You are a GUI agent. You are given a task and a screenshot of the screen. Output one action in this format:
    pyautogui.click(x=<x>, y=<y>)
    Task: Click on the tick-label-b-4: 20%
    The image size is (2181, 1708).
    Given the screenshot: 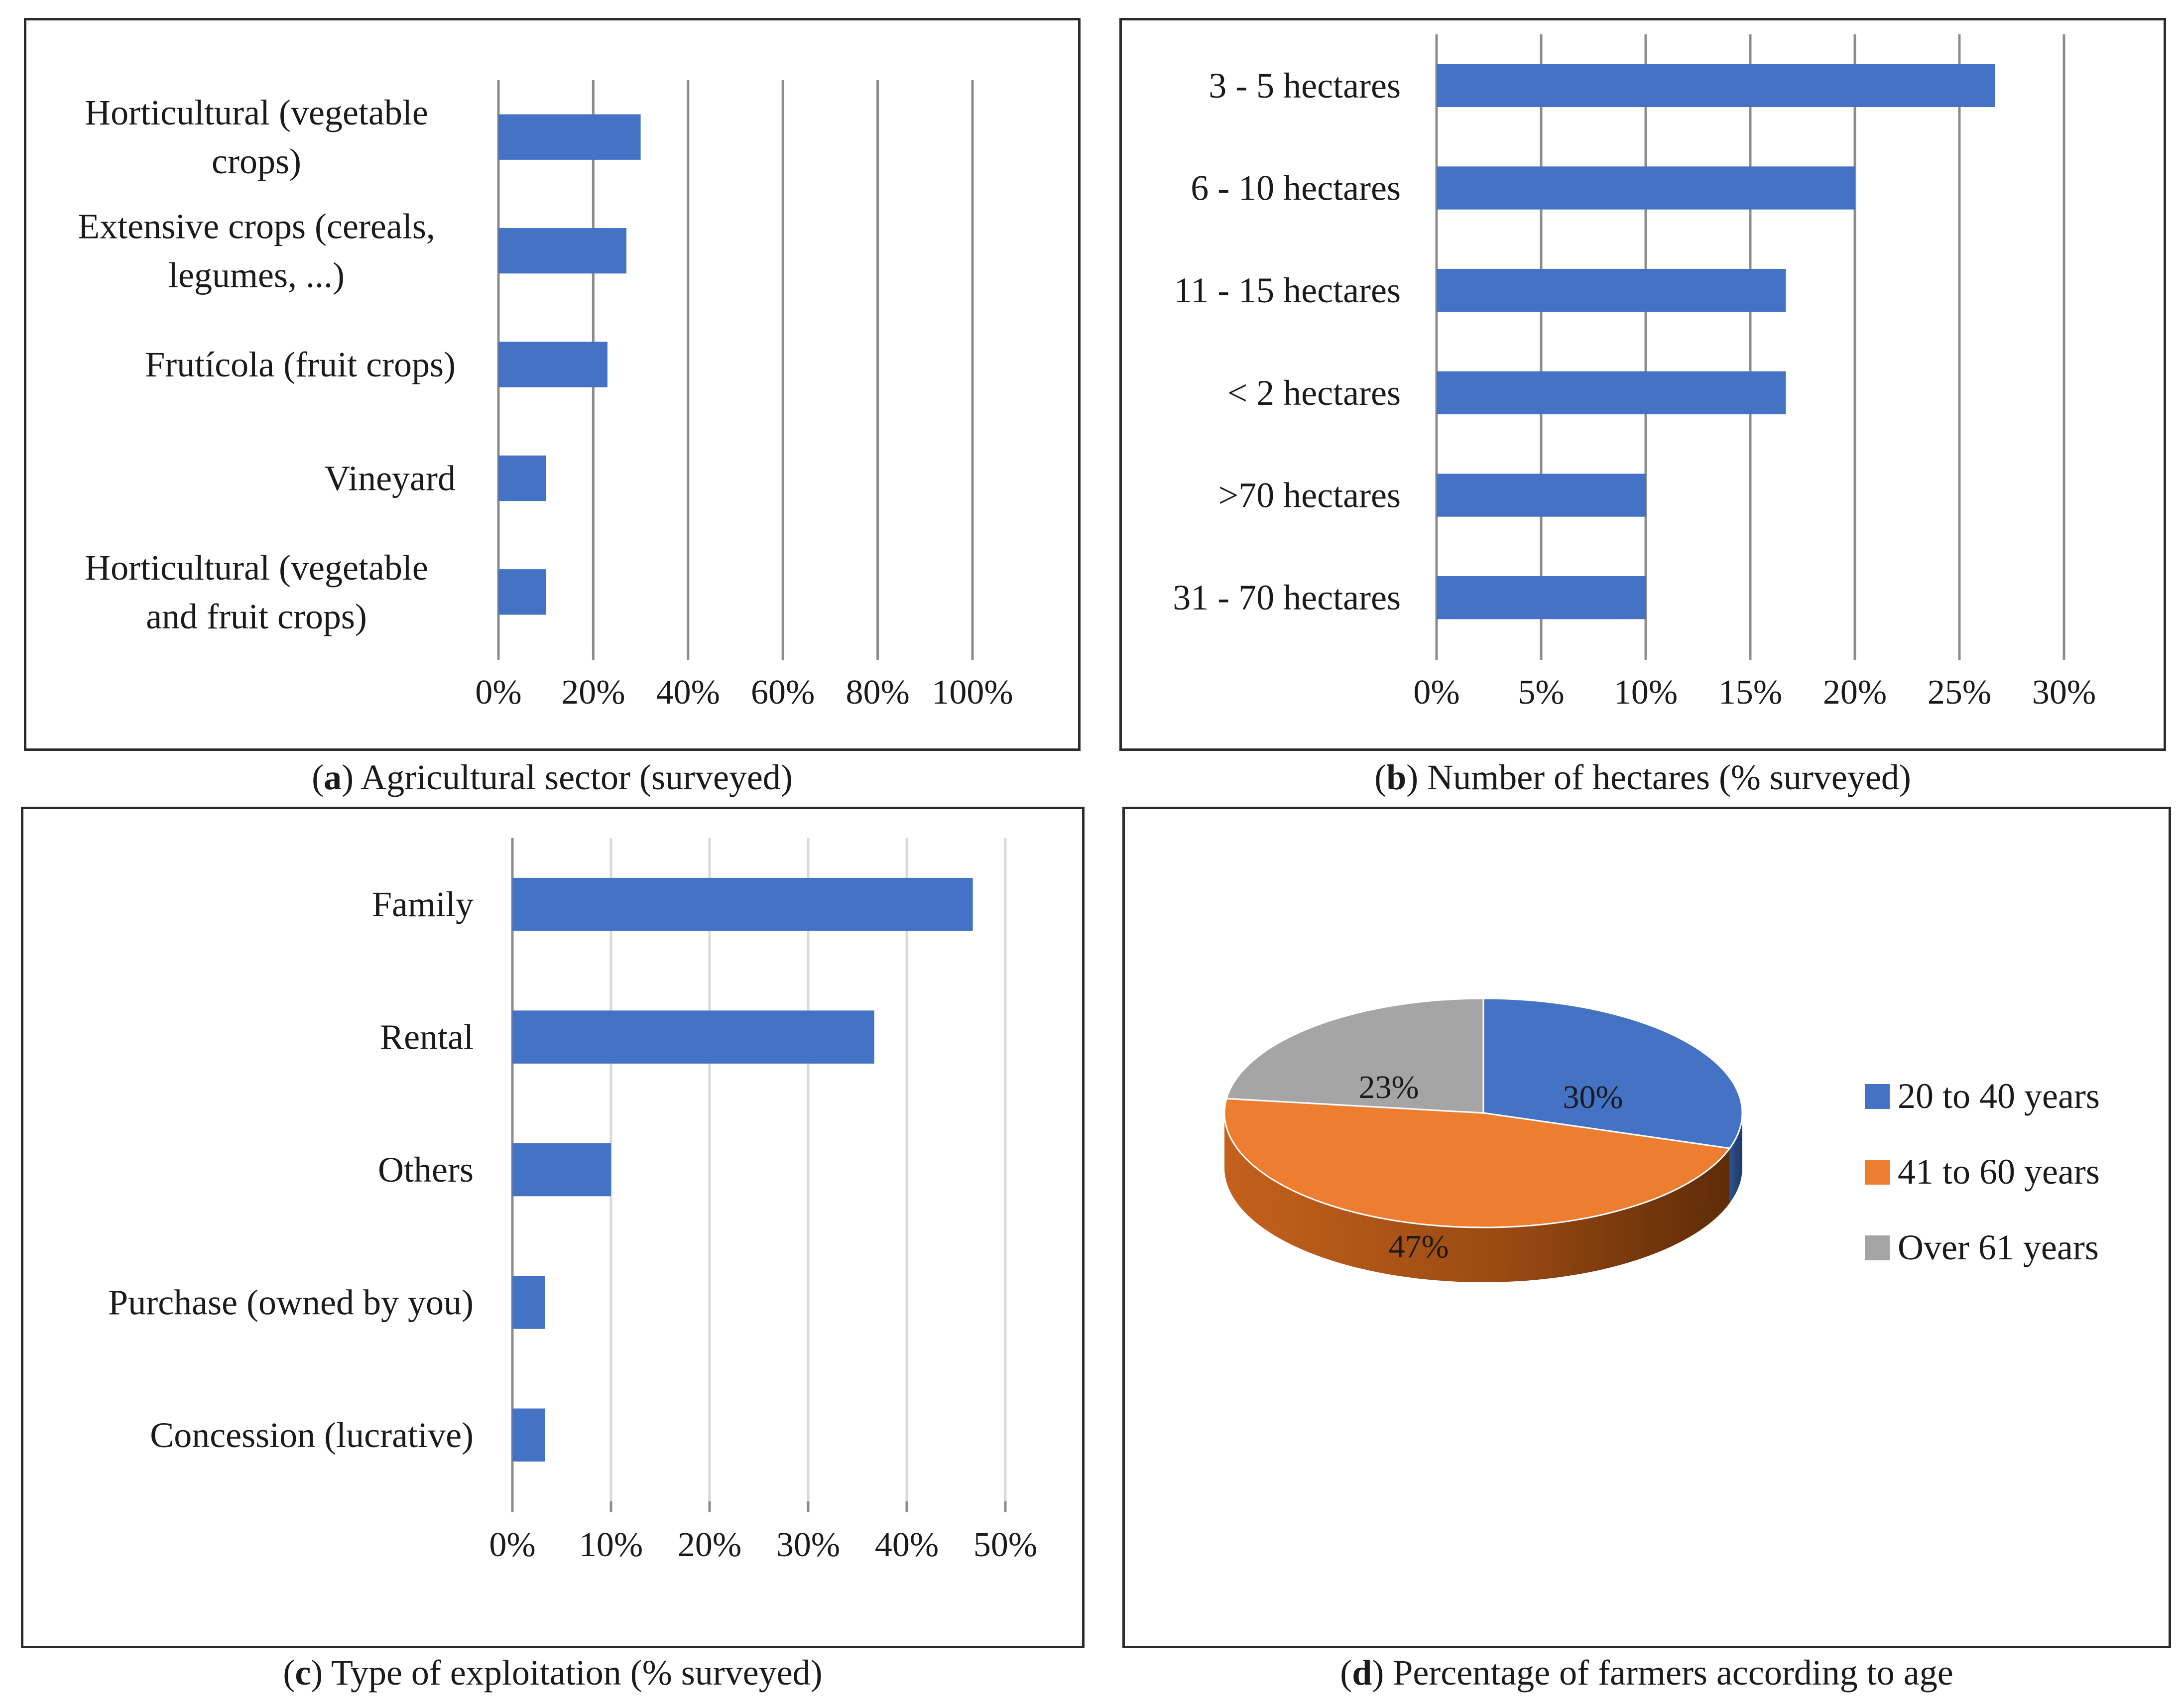 What is the action you would take?
    pyautogui.click(x=1855, y=692)
    